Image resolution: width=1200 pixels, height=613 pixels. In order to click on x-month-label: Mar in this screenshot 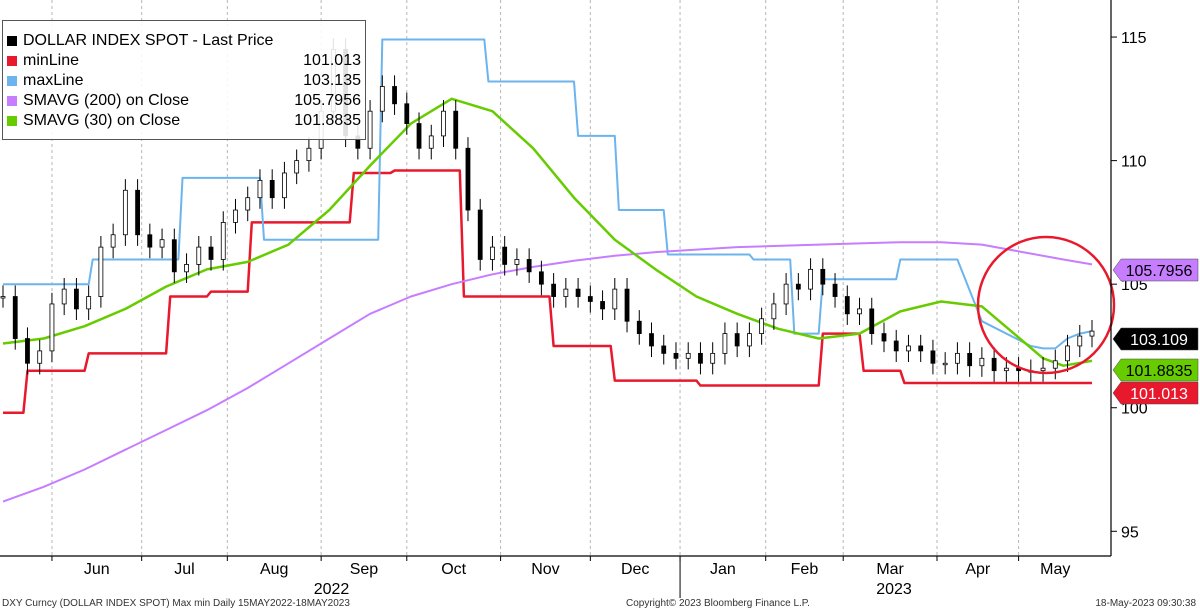, I will do `click(890, 569)`.